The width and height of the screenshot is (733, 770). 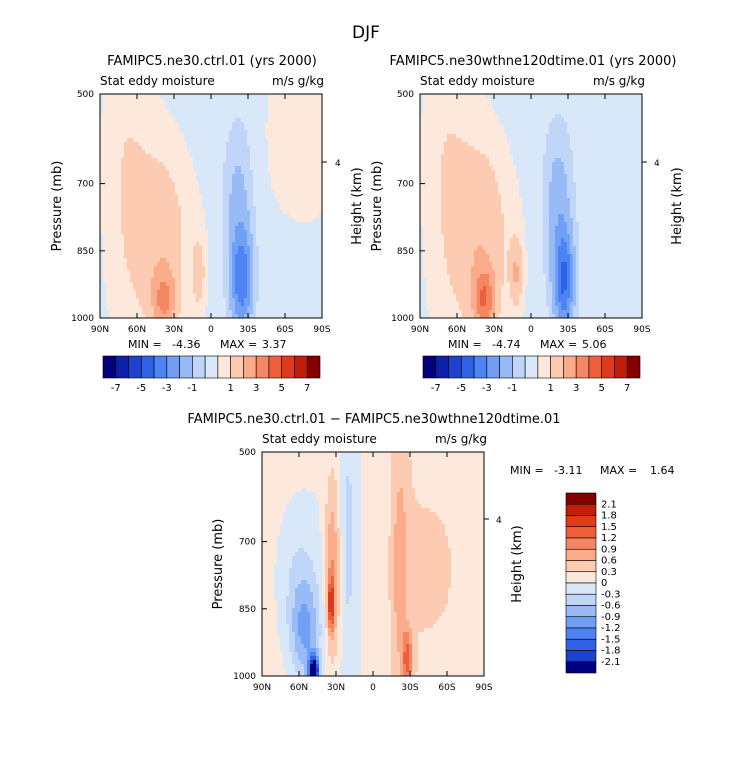 I want to click on y-tick-label: 700, so click(x=85, y=185).